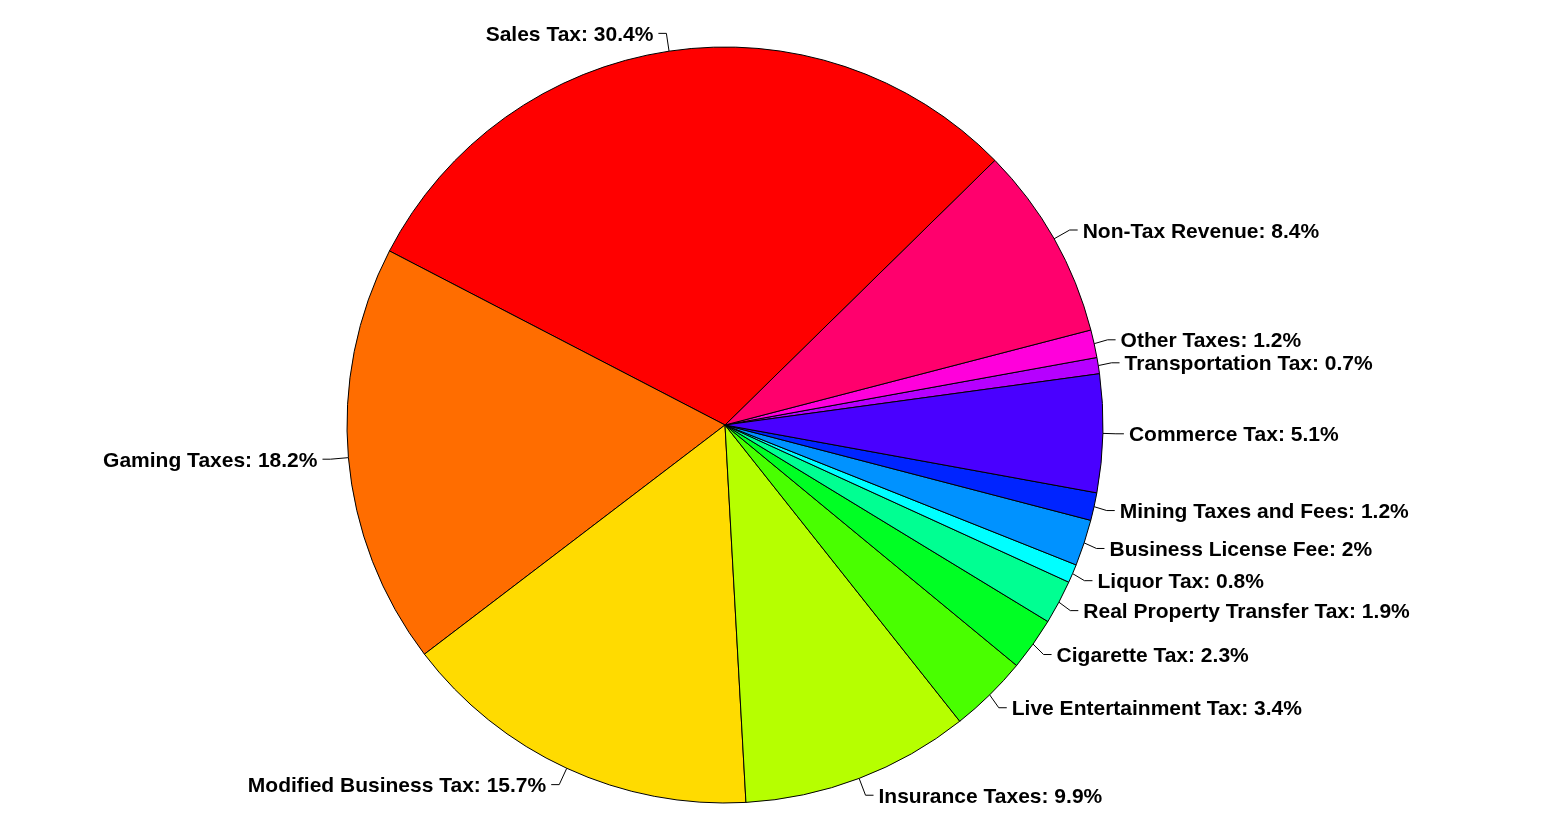  Describe the element at coordinates (1241, 548) in the screenshot. I see `slice-label: Business License Fee: 2%` at that location.